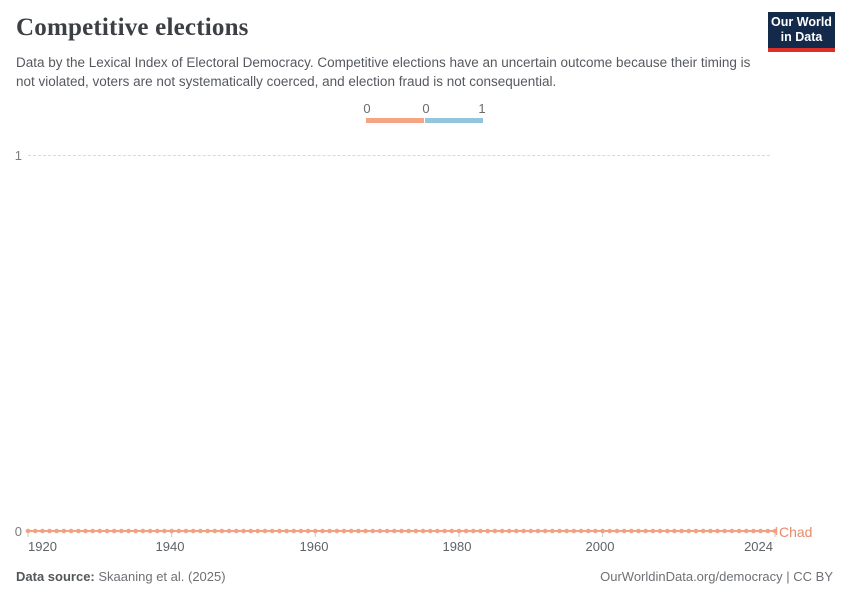 This screenshot has height=600, width=850. I want to click on legend-tick-0: 0, so click(367, 108).